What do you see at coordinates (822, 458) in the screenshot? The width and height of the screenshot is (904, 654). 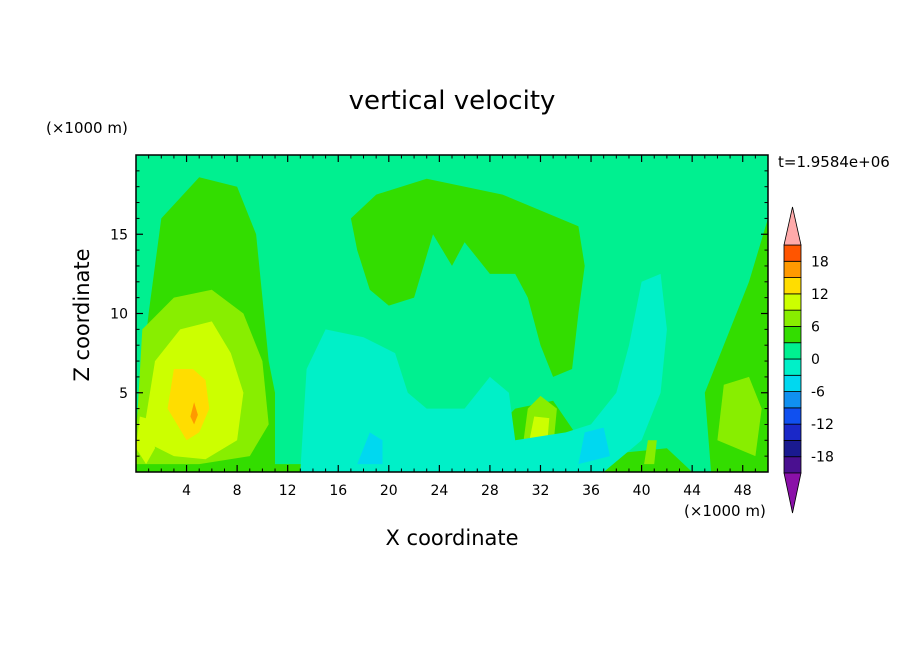 I see `colorbar-tick-label: -18` at bounding box center [822, 458].